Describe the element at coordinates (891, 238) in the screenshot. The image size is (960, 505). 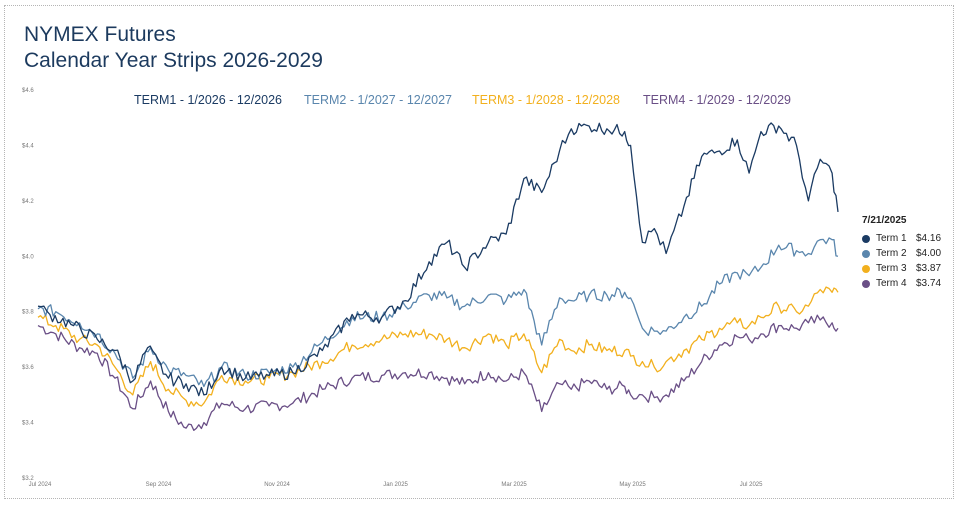
I see `side-legend-label: Term 1` at that location.